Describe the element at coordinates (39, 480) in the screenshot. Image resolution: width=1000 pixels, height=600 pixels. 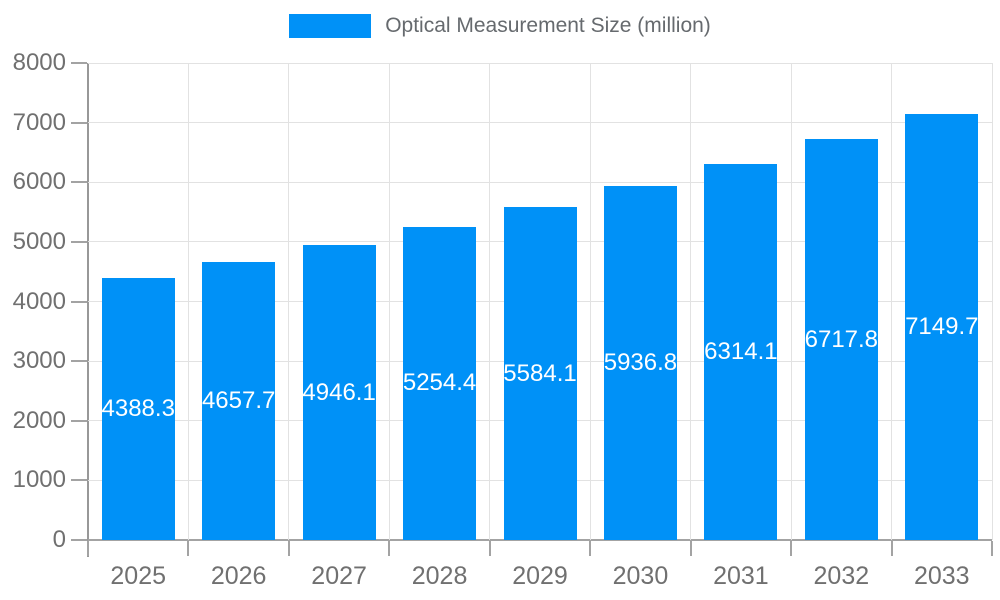
I see `y-axis-label-1000: 1000` at that location.